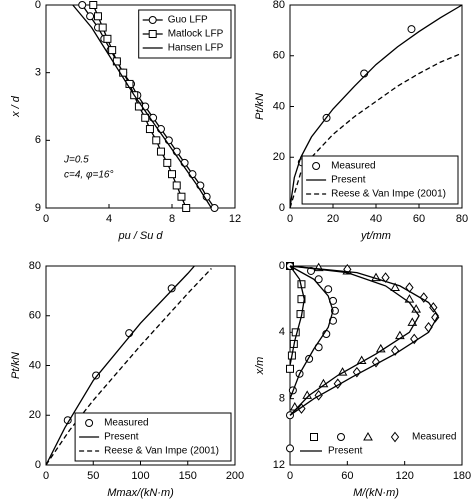 The width and height of the screenshot is (472, 502). Describe the element at coordinates (375, 236) in the screenshot. I see `x-axis-label: yt/mm` at that location.